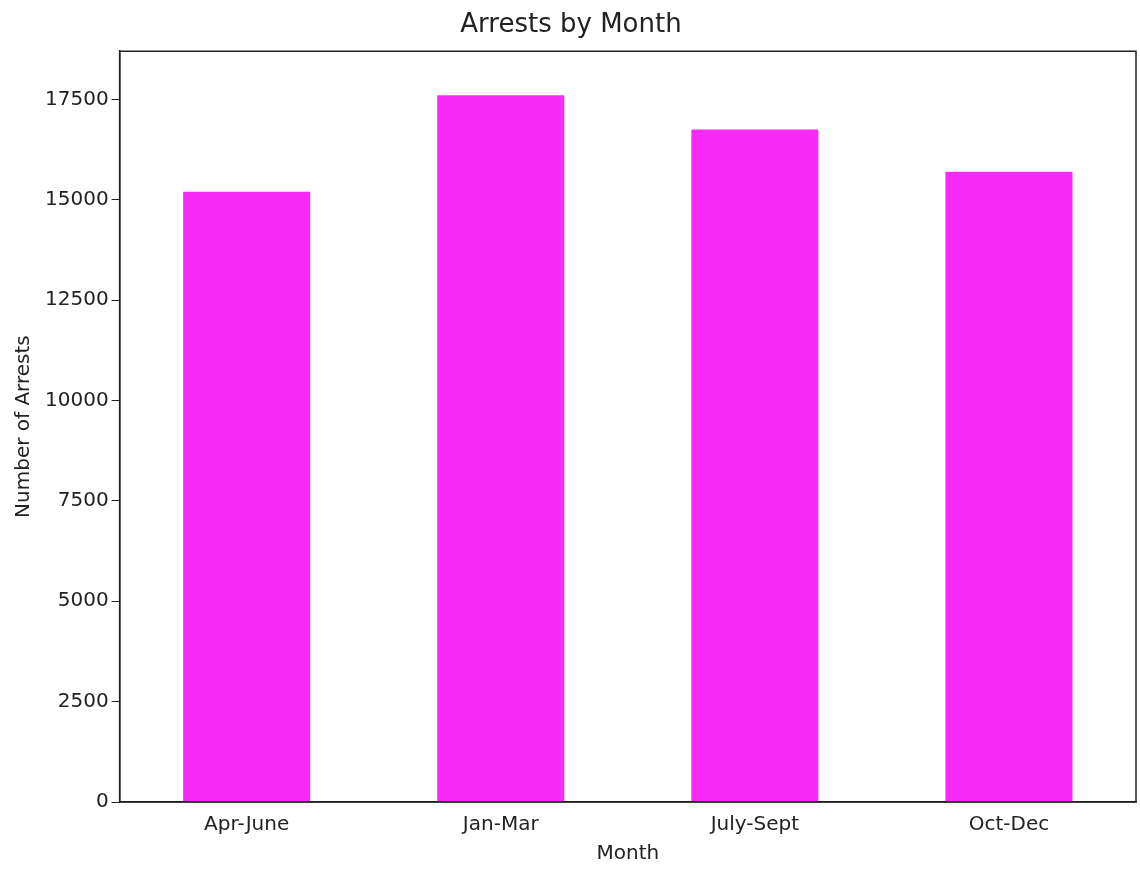  Describe the element at coordinates (500, 823) in the screenshot. I see `x-tick-label: Jan-Mar` at that location.